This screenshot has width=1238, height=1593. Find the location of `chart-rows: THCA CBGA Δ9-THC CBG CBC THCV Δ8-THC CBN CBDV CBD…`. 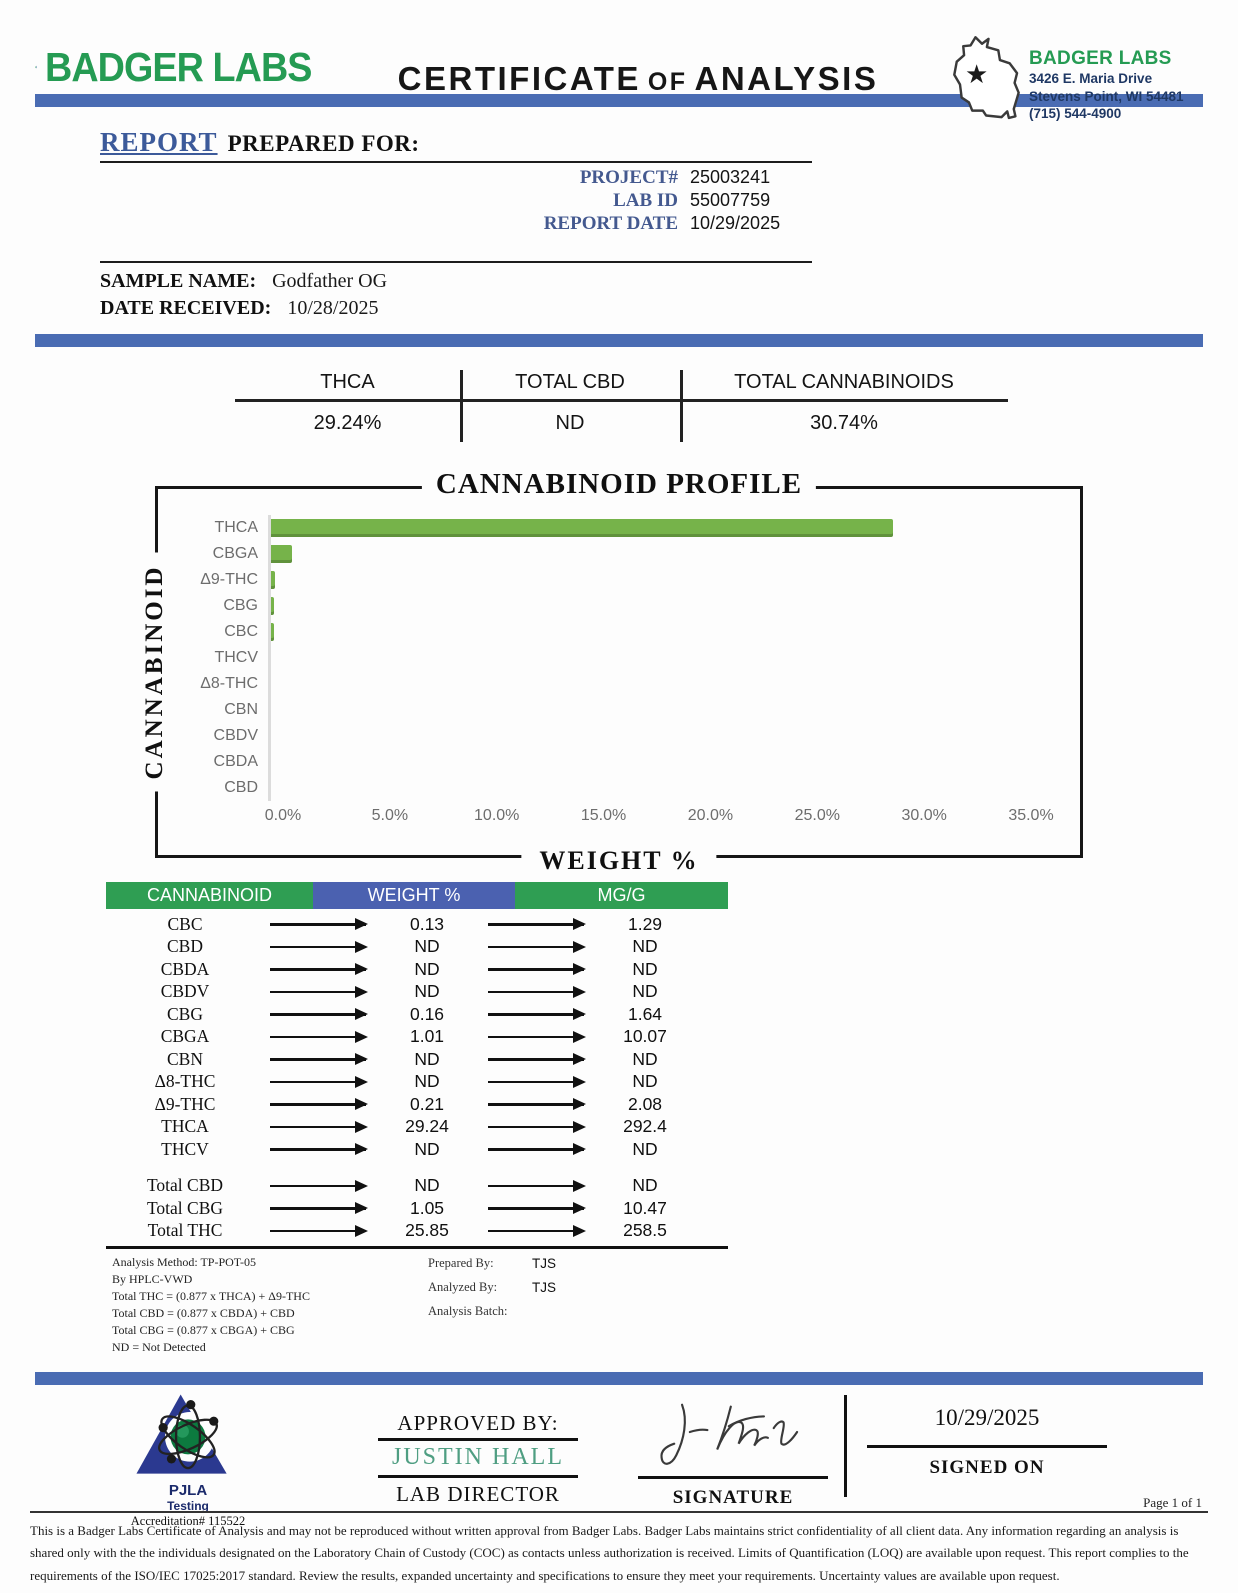

chart-rows: THCA CBGA Δ9-THC CBG CBC THCV Δ8-THC CBN CBDV CBD… is located at coordinates (625, 658).